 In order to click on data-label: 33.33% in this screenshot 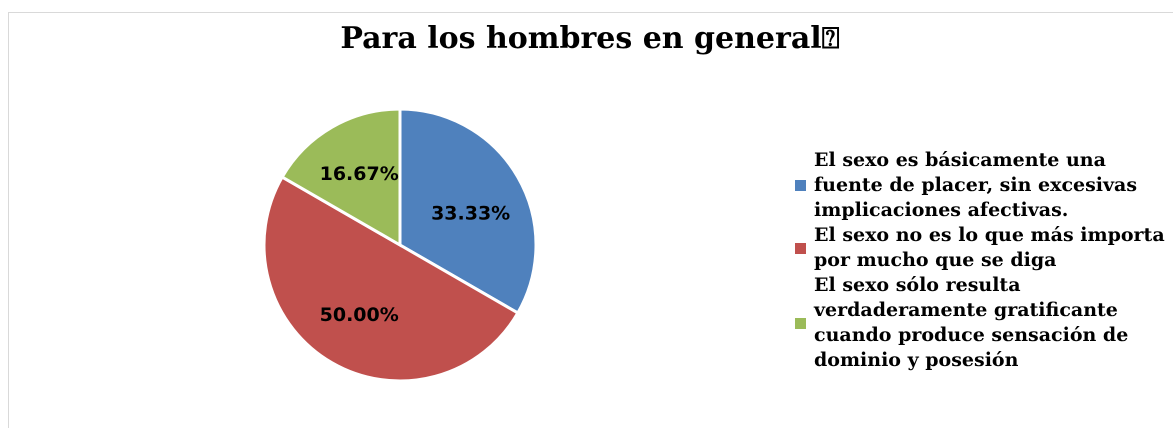, I will do `click(470, 214)`.